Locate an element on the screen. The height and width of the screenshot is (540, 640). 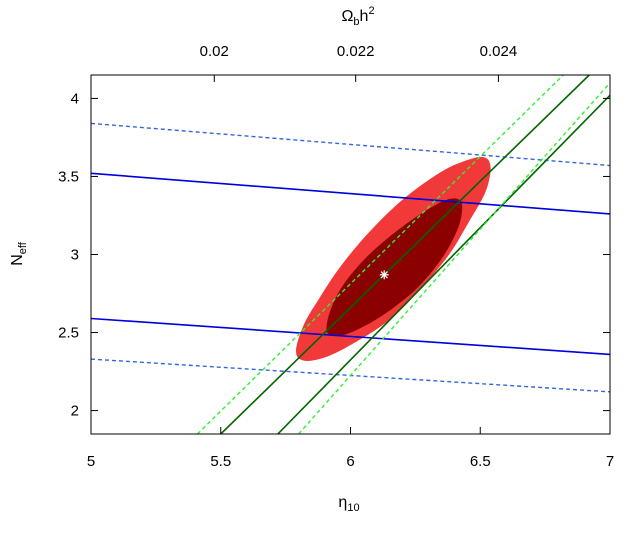
best-fit-marker-stroke is located at coordinates (384, 275).